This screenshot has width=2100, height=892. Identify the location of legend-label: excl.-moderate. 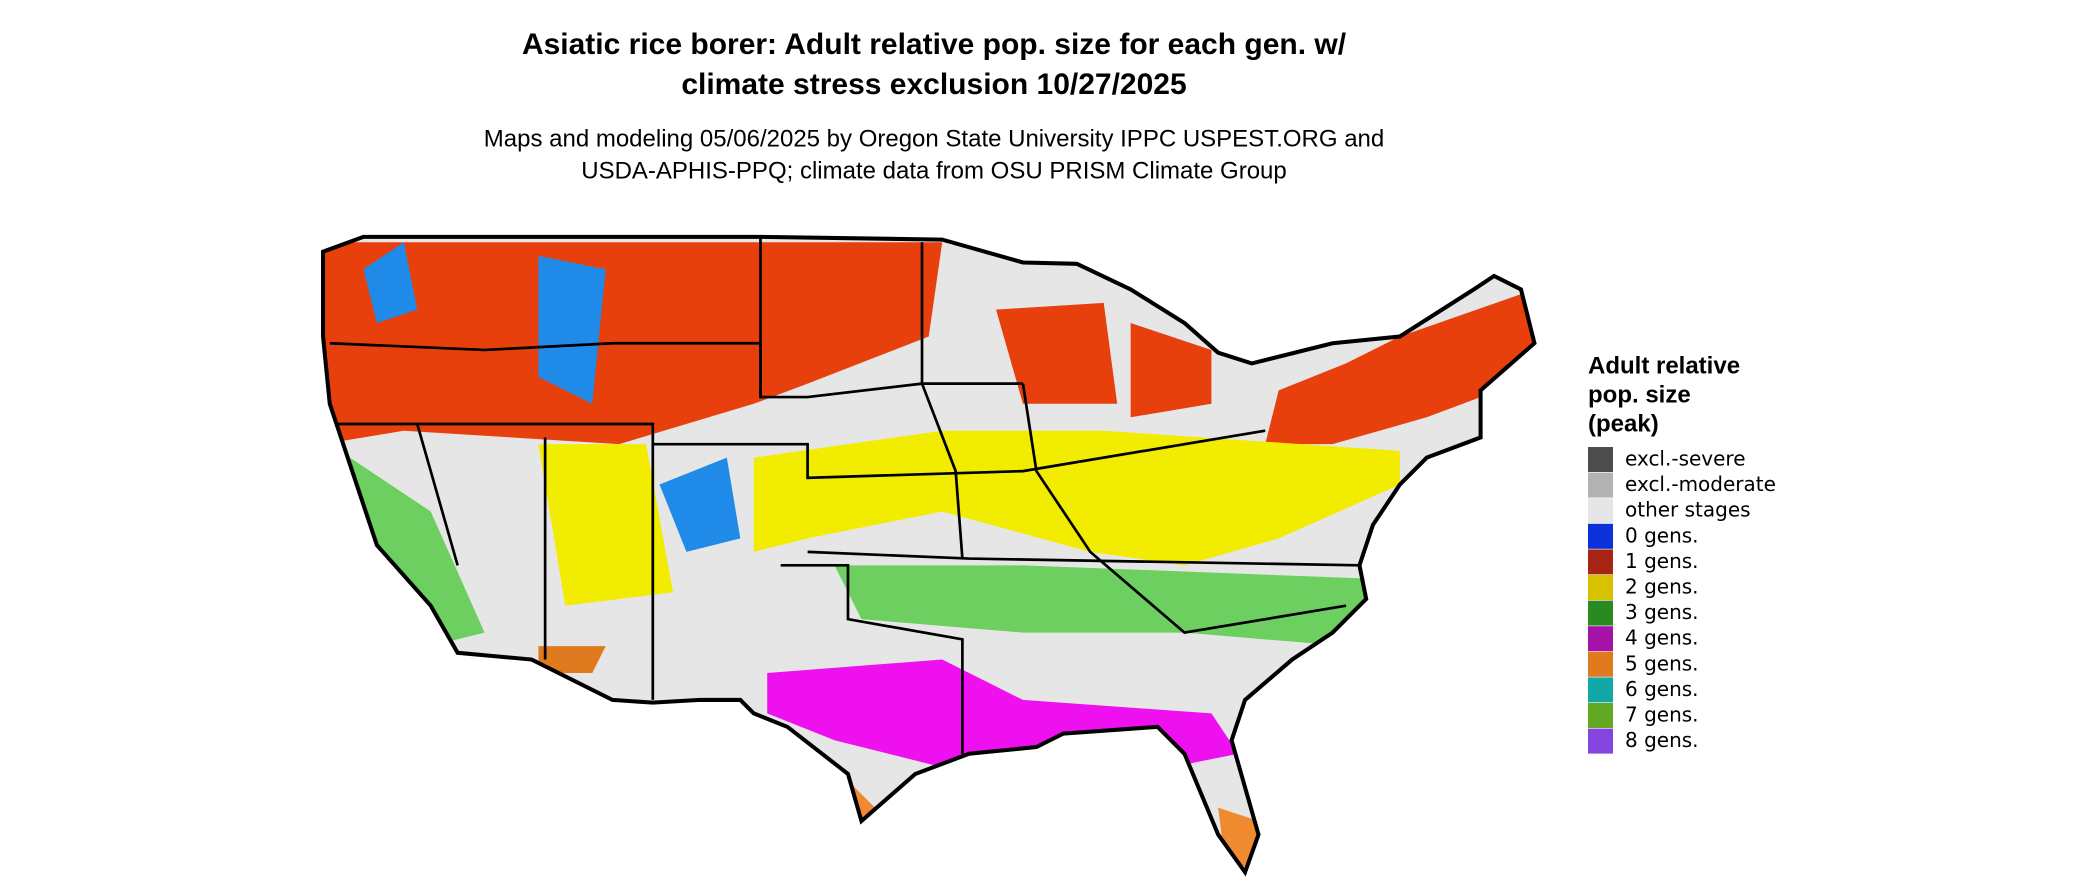
(1700, 484).